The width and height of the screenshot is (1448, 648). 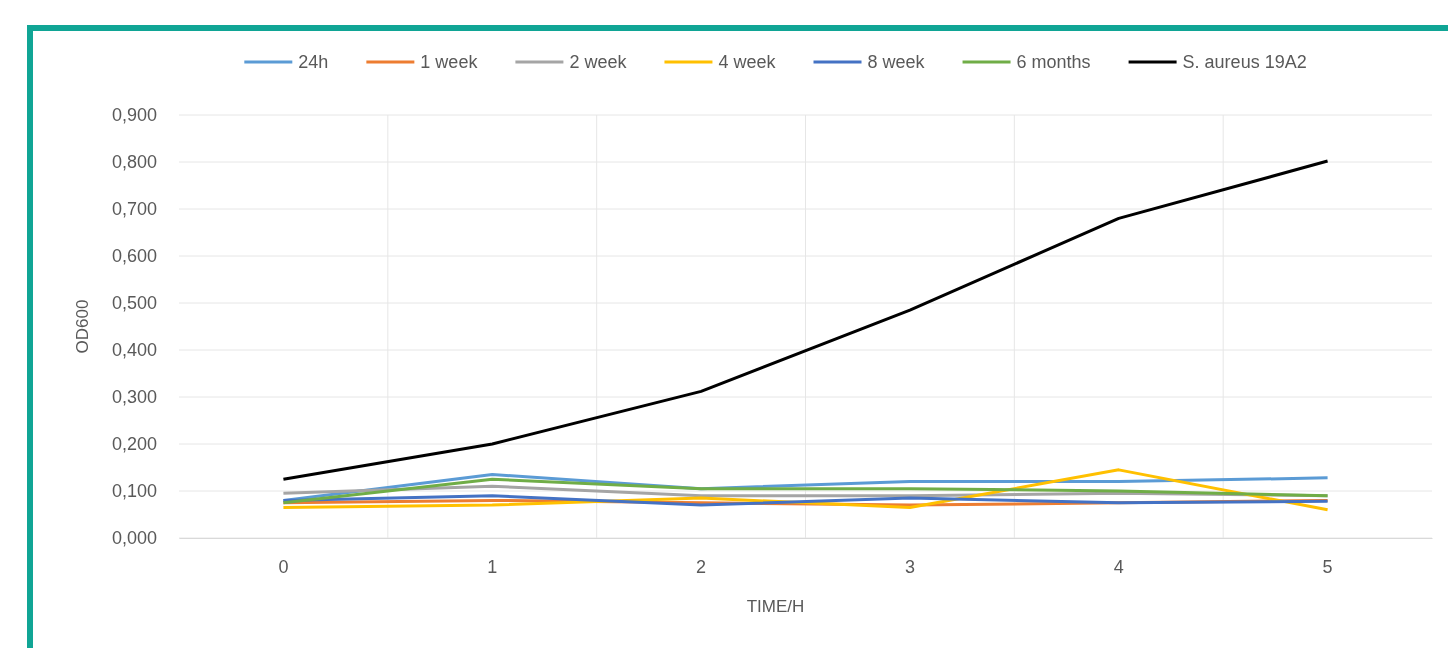 What do you see at coordinates (134, 491) in the screenshot?
I see `y-tick-label: 0,100` at bounding box center [134, 491].